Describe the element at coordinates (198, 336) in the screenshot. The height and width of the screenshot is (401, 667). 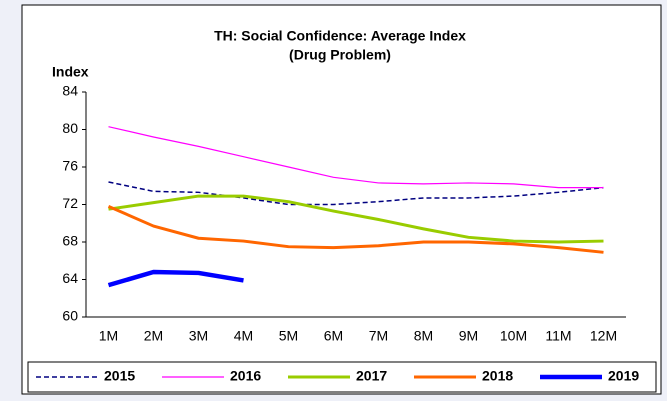
I see `x-tick-label: 3M` at that location.